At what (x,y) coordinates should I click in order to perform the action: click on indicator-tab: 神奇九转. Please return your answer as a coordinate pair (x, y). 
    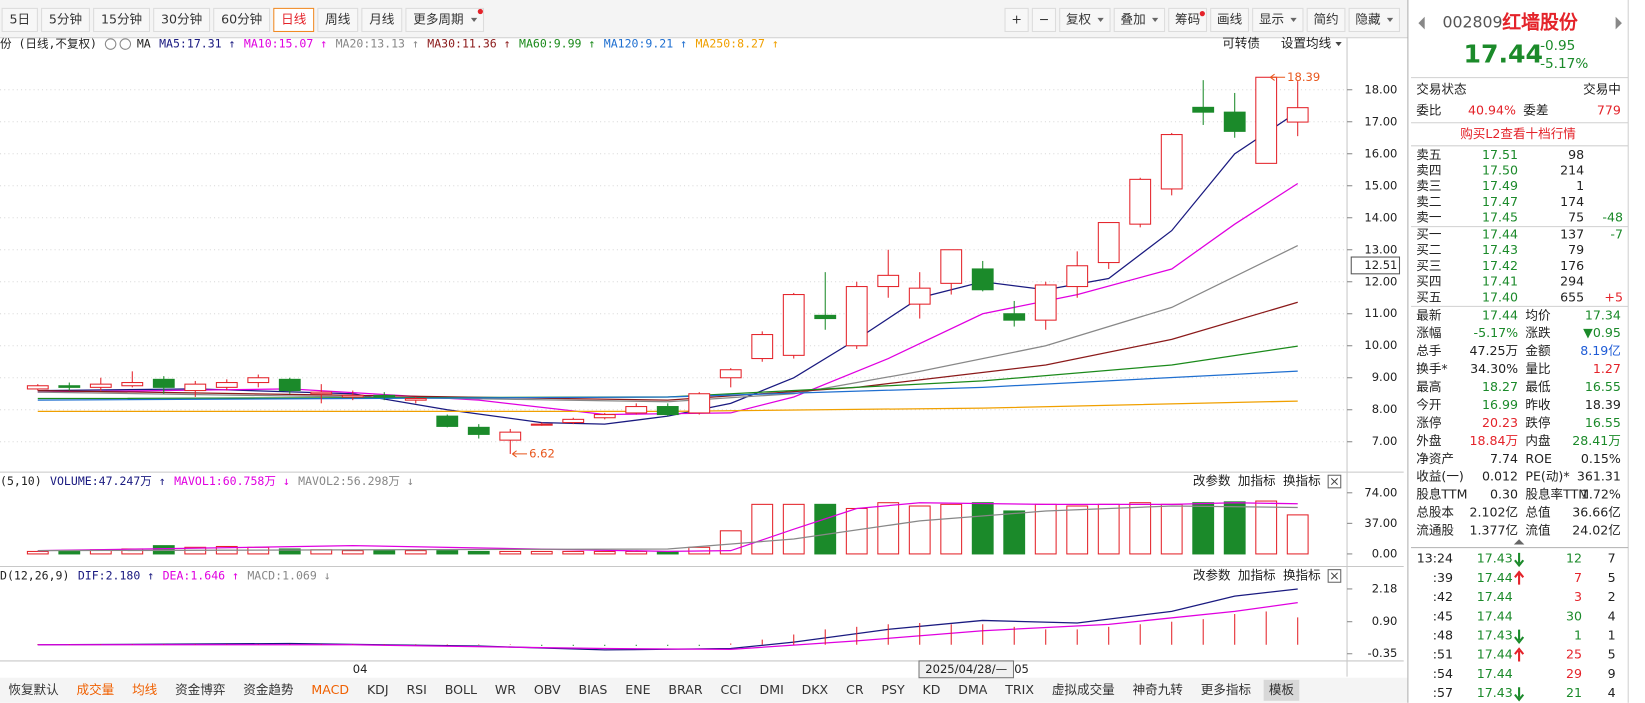
    Looking at the image, I should click on (1158, 689).